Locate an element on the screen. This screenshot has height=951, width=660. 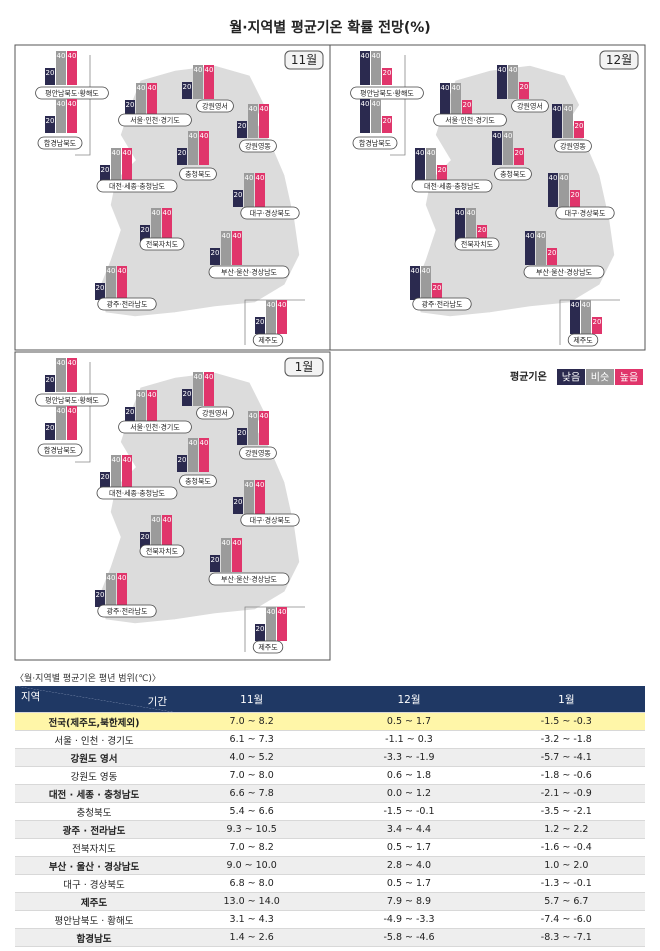
inset-line is located at coordinates (589, 322).